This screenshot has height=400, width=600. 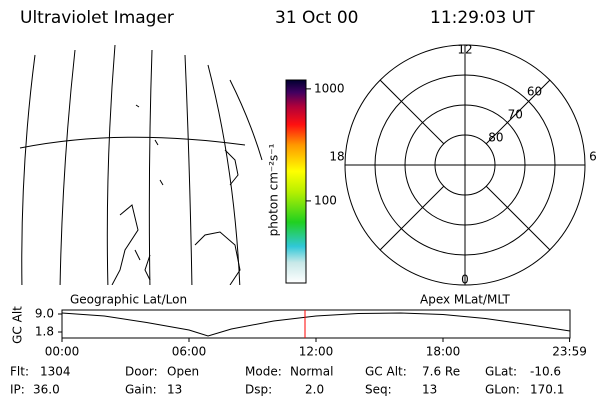 I want to click on field-label: Dsp:, so click(x=258, y=390).